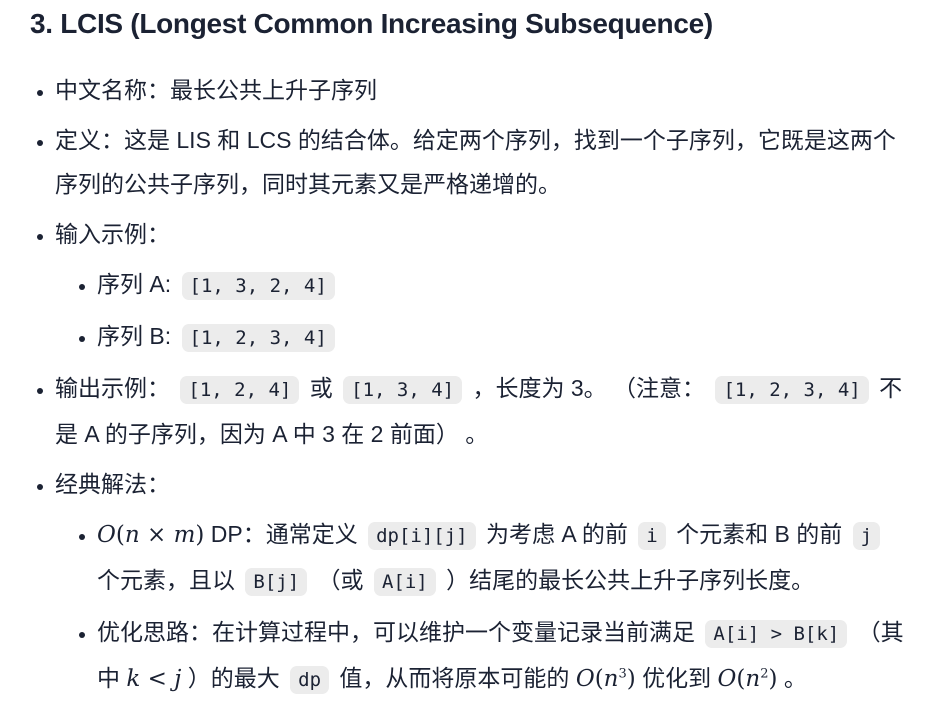 The image size is (936, 720). What do you see at coordinates (589, 388) in the screenshot?
I see `text-run: ，长度为 3。 （注意：` at bounding box center [589, 388].